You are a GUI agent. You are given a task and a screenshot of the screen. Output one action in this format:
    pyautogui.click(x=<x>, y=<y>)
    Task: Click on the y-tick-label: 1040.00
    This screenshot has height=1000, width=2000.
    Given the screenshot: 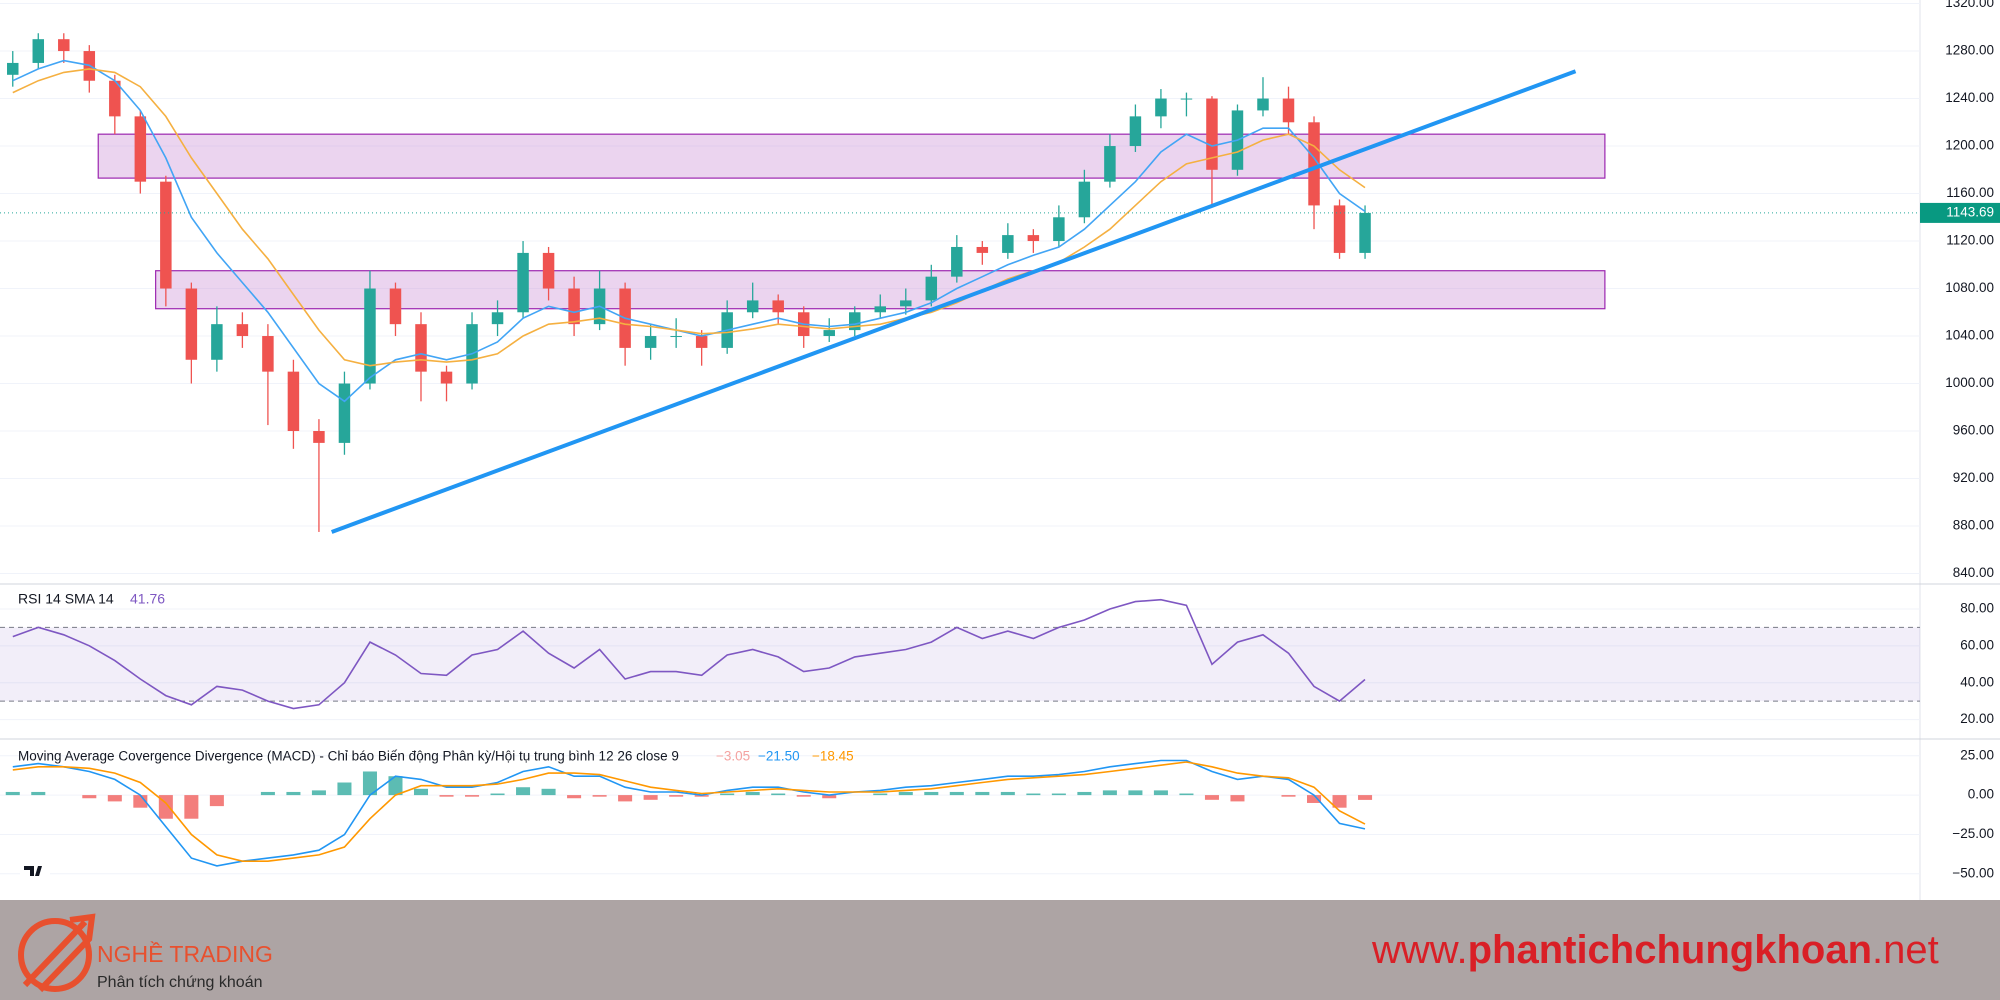 What is the action you would take?
    pyautogui.click(x=1969, y=335)
    